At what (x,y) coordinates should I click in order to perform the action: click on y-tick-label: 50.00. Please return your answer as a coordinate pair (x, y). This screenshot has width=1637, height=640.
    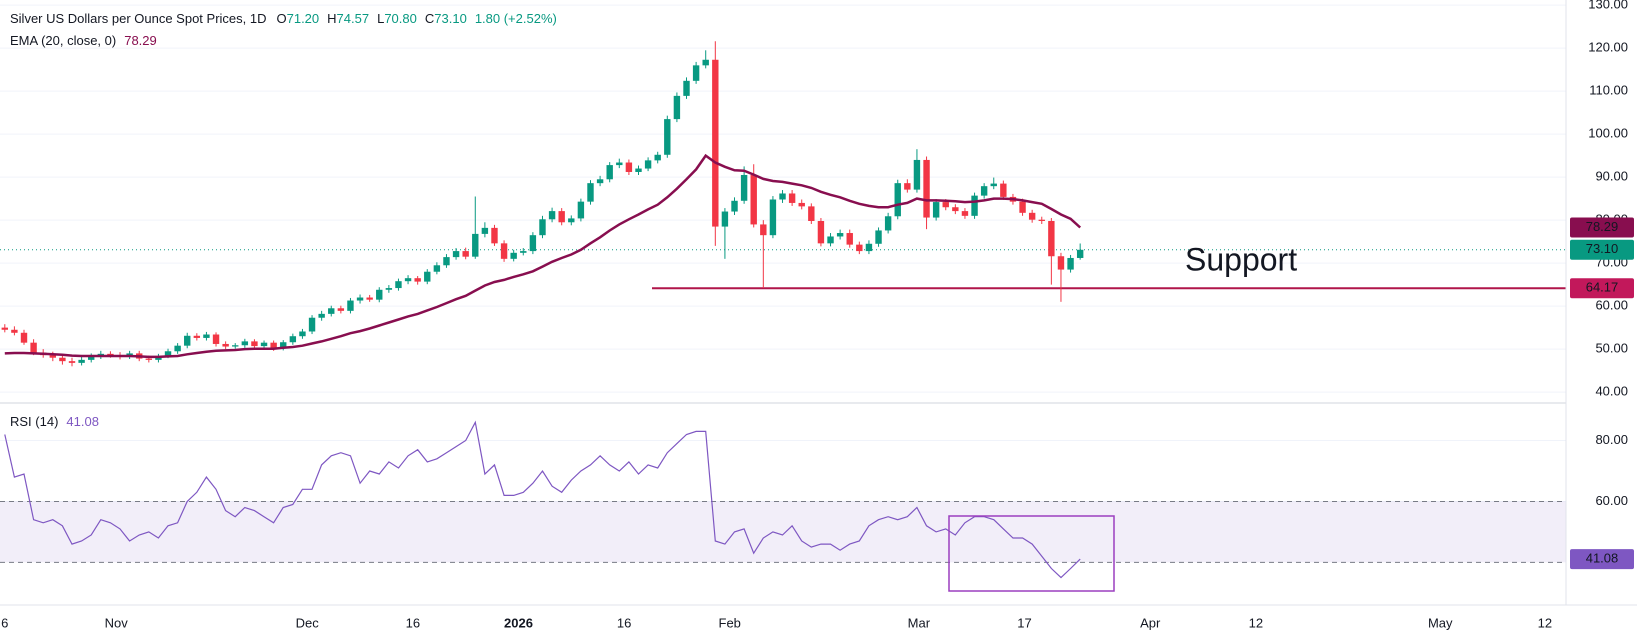
    Looking at the image, I should click on (1611, 348).